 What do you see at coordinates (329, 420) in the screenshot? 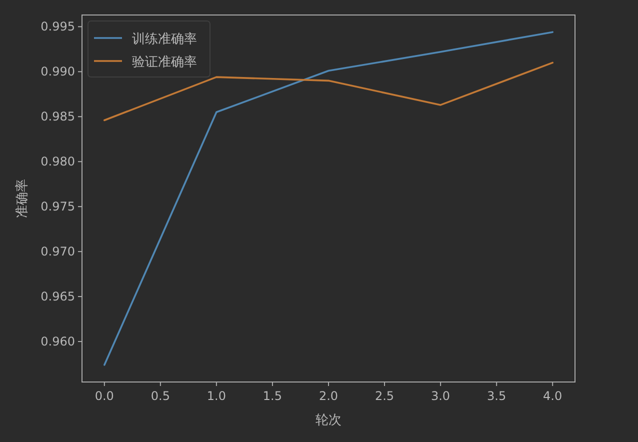
I see `x-axis-title: 轮次` at bounding box center [329, 420].